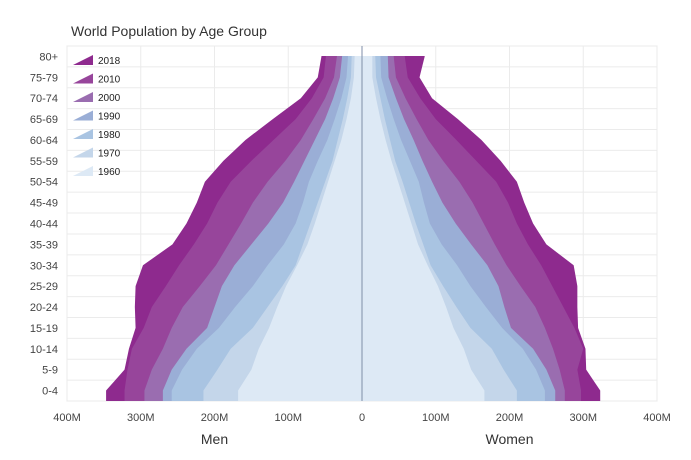  Describe the element at coordinates (44, 78) in the screenshot. I see `y-tick-label: 75-79` at that location.